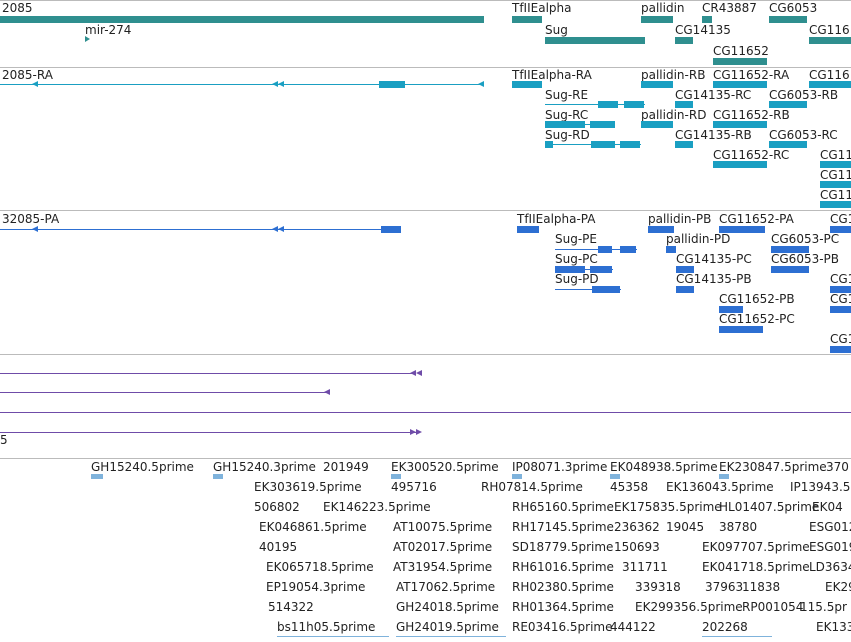 This screenshot has height=642, width=851. What do you see at coordinates (425, 412) in the screenshot?
I see `alignment-line` at bounding box center [425, 412].